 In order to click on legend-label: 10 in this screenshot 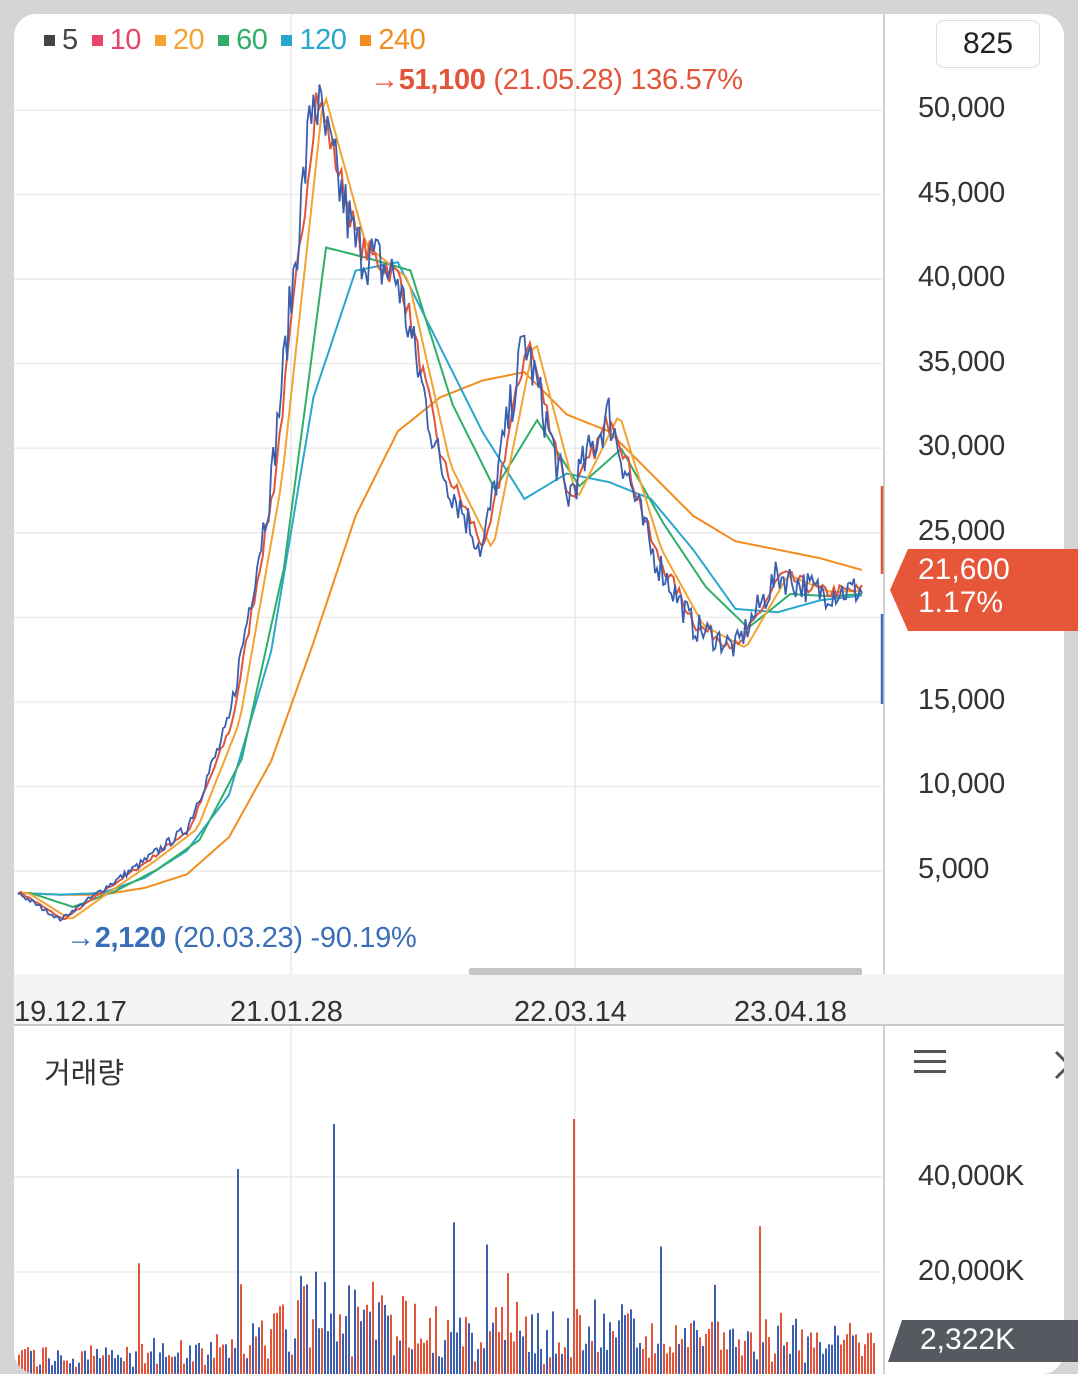, I will do `click(125, 39)`.